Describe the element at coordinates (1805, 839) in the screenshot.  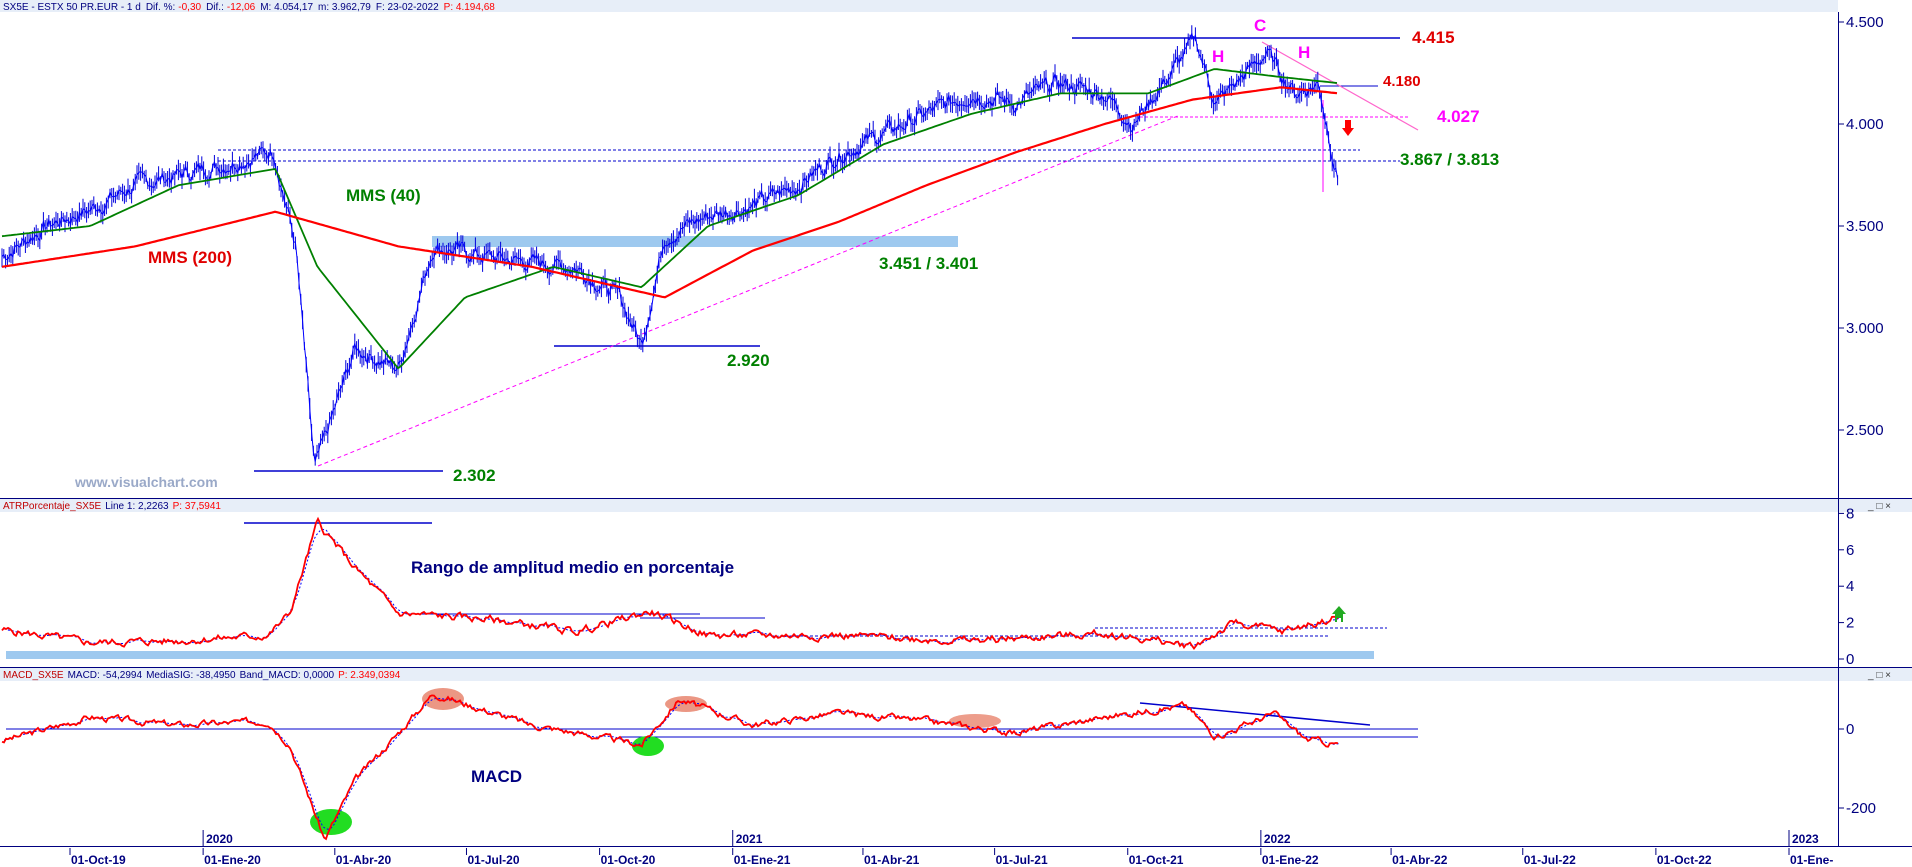
I see `year-label-3: 2023` at that location.